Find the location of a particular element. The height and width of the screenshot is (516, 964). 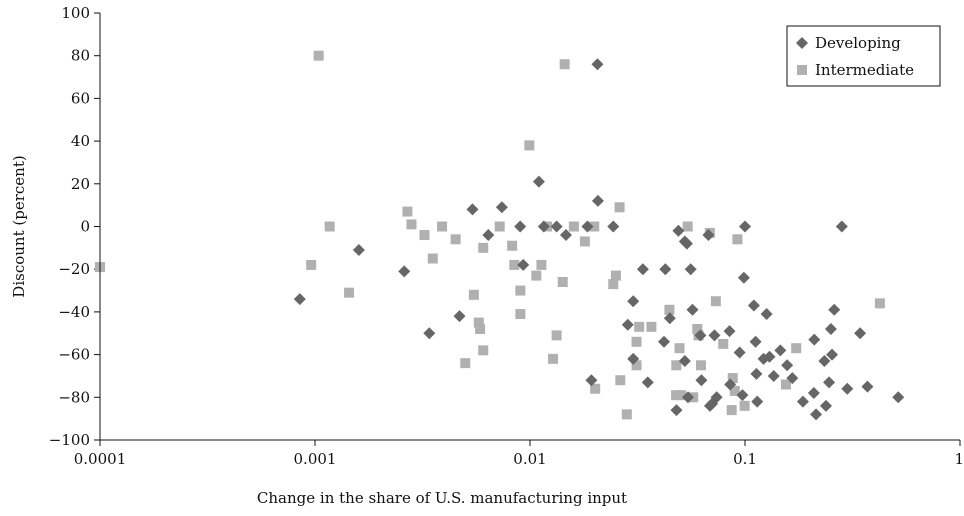

y-tick-label: −100 is located at coordinates (69, 440).